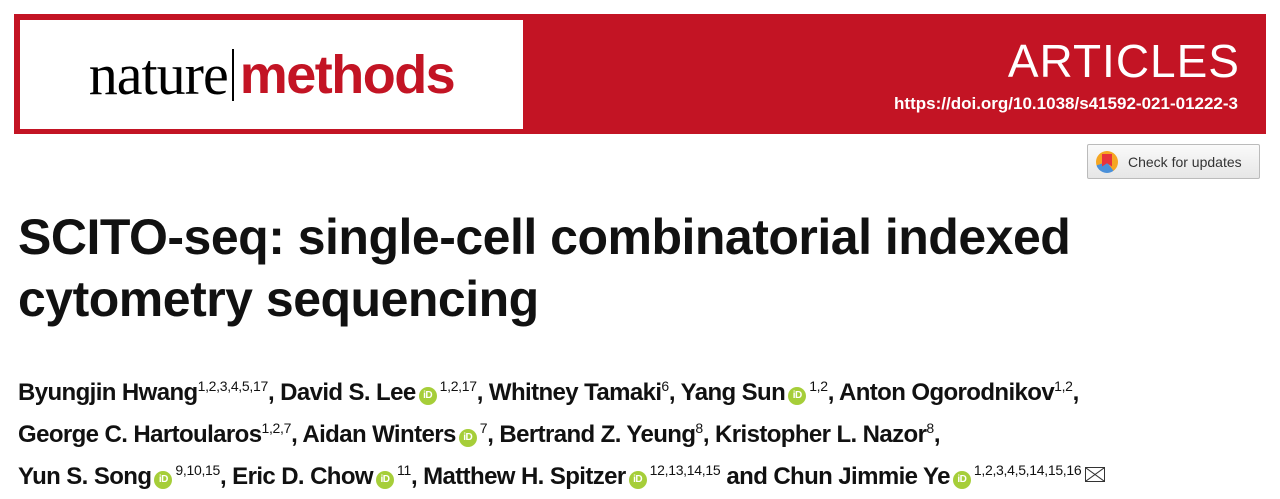  Describe the element at coordinates (404, 470) in the screenshot. I see `affiliation-numbers: 11` at that location.